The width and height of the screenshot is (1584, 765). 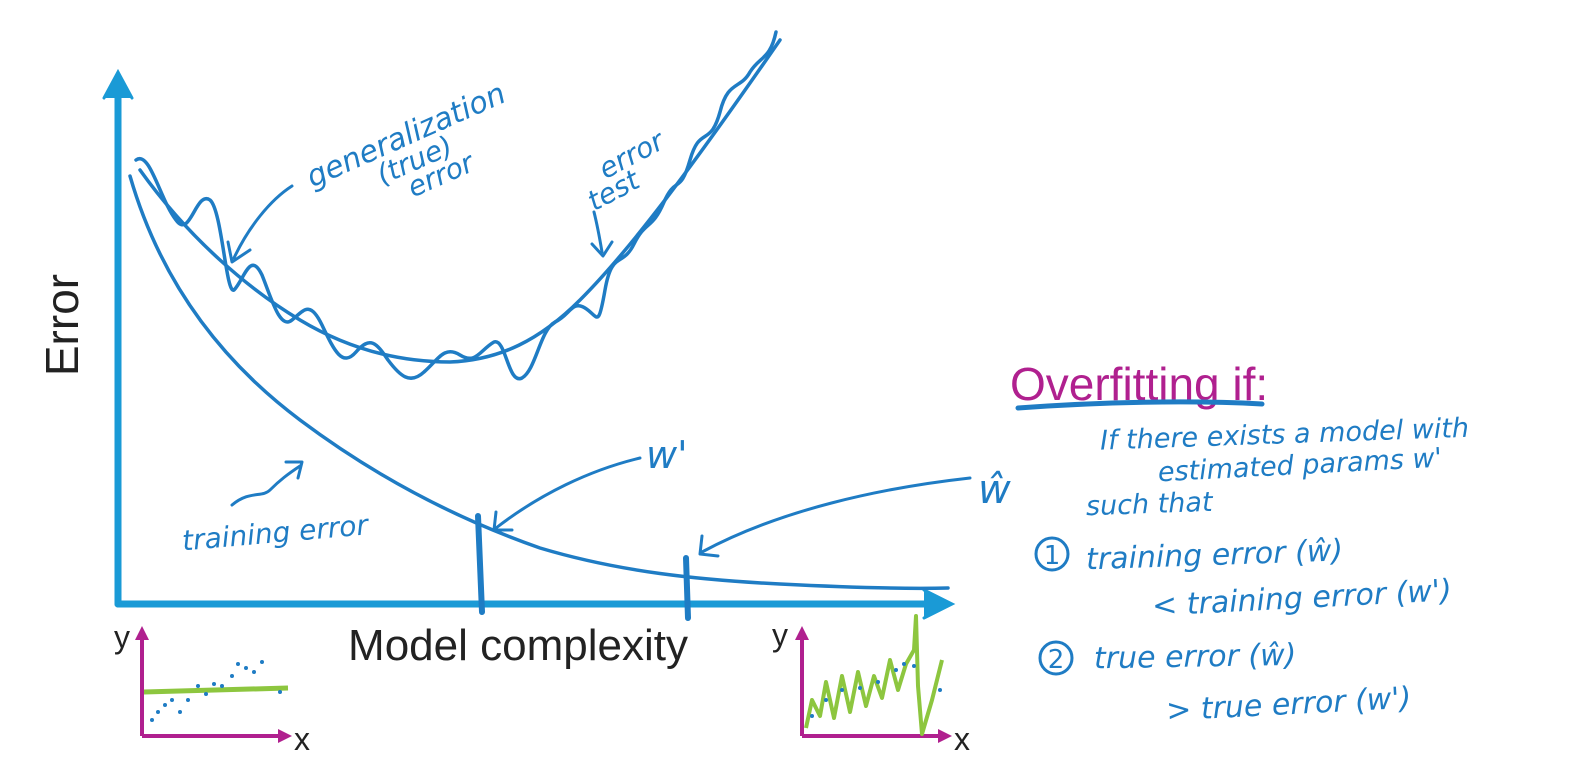 I want to click on y-axis-label: Error, so click(x=62, y=325).